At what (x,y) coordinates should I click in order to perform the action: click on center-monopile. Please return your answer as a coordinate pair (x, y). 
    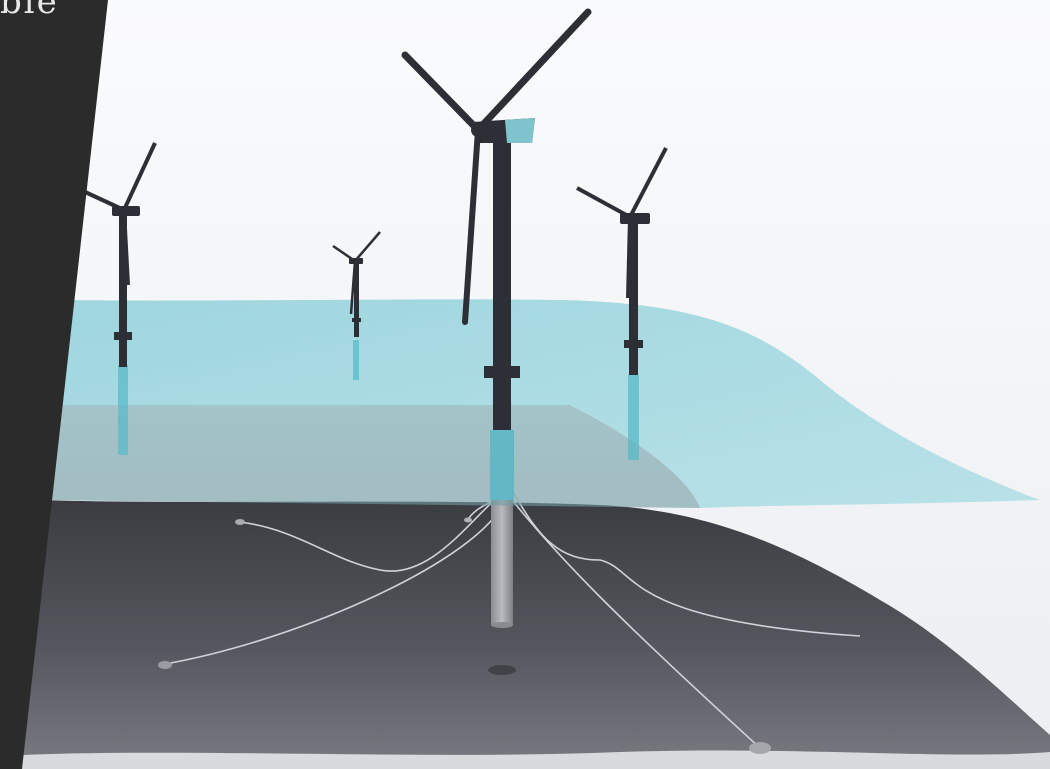
    Looking at the image, I should click on (502, 562).